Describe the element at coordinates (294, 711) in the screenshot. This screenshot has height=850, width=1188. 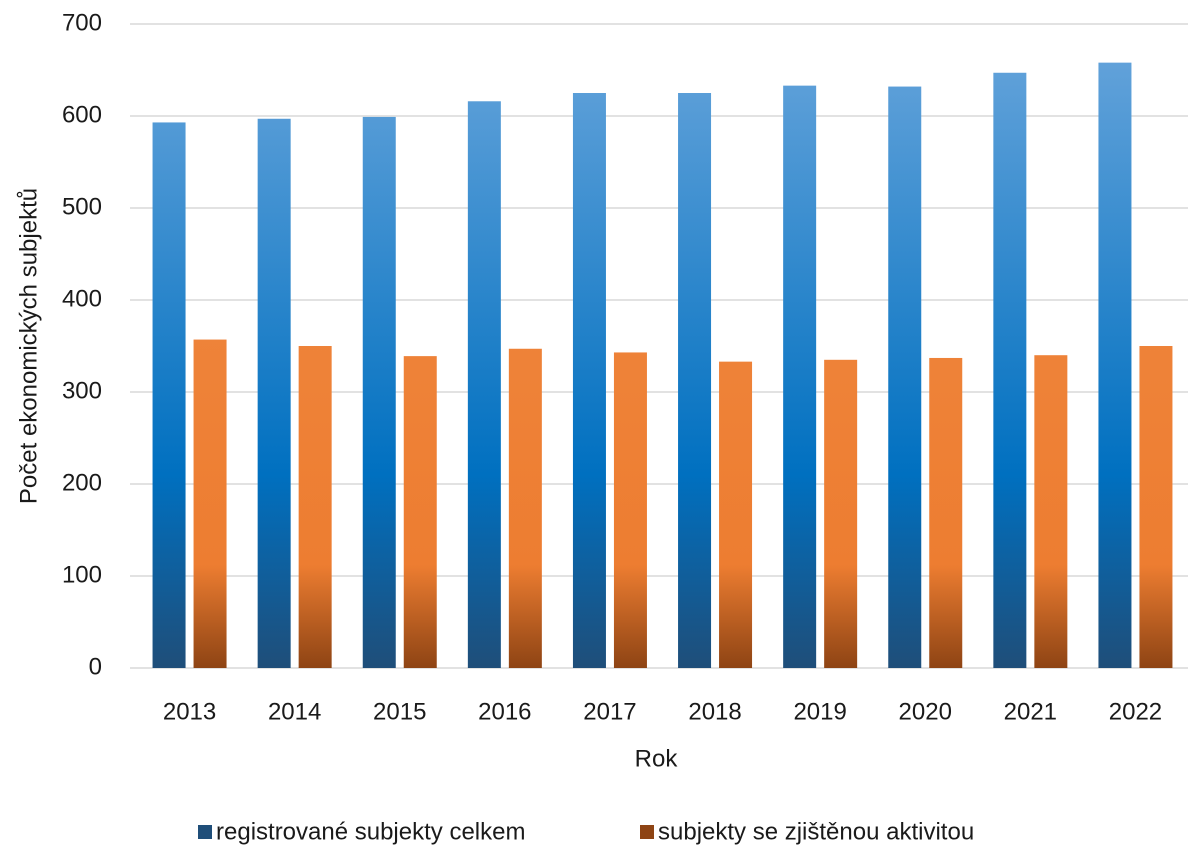
I see `x-tick-label: 2014` at that location.